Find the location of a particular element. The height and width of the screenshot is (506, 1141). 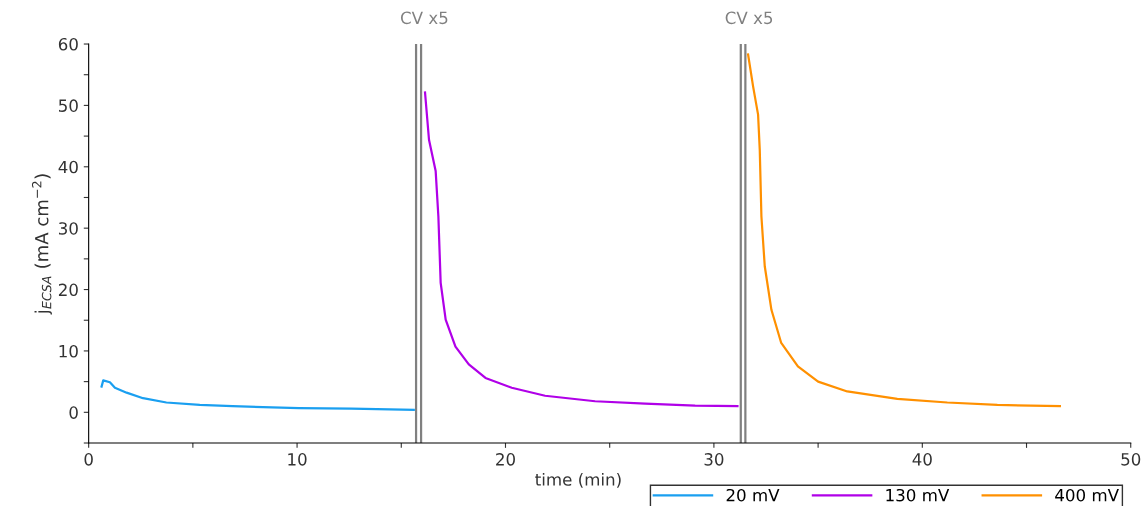

x-axis-title: time (min) is located at coordinates (578, 480).